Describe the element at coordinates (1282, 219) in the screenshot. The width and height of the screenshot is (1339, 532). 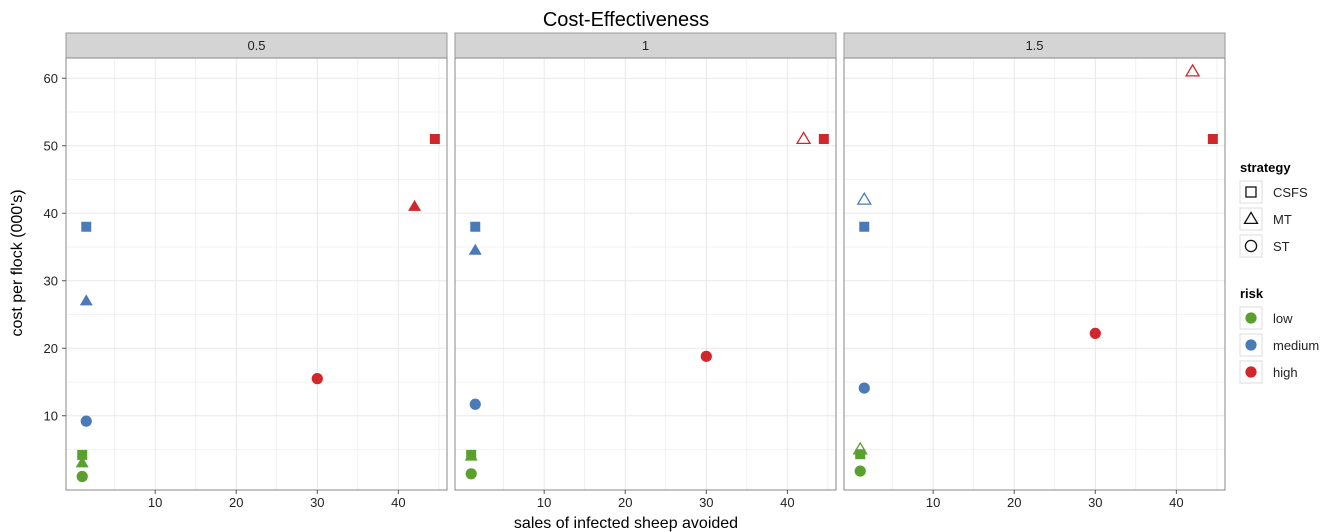
I see `legend-label-mt: MT` at that location.